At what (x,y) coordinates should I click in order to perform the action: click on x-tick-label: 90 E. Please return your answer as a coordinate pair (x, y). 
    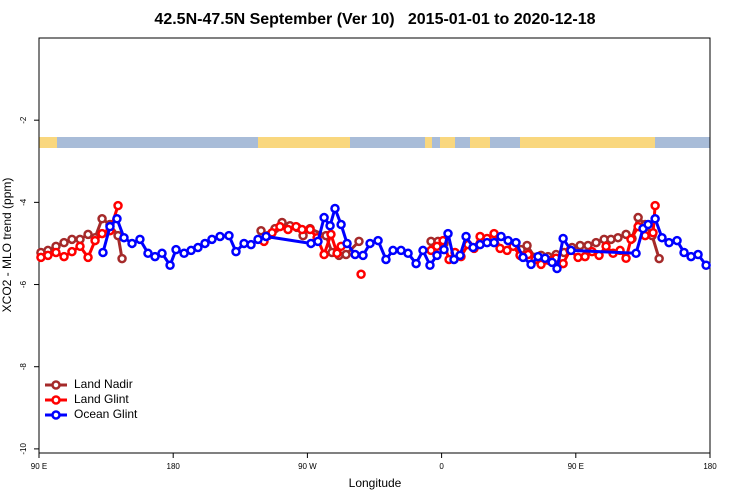
    Looking at the image, I should click on (576, 466).